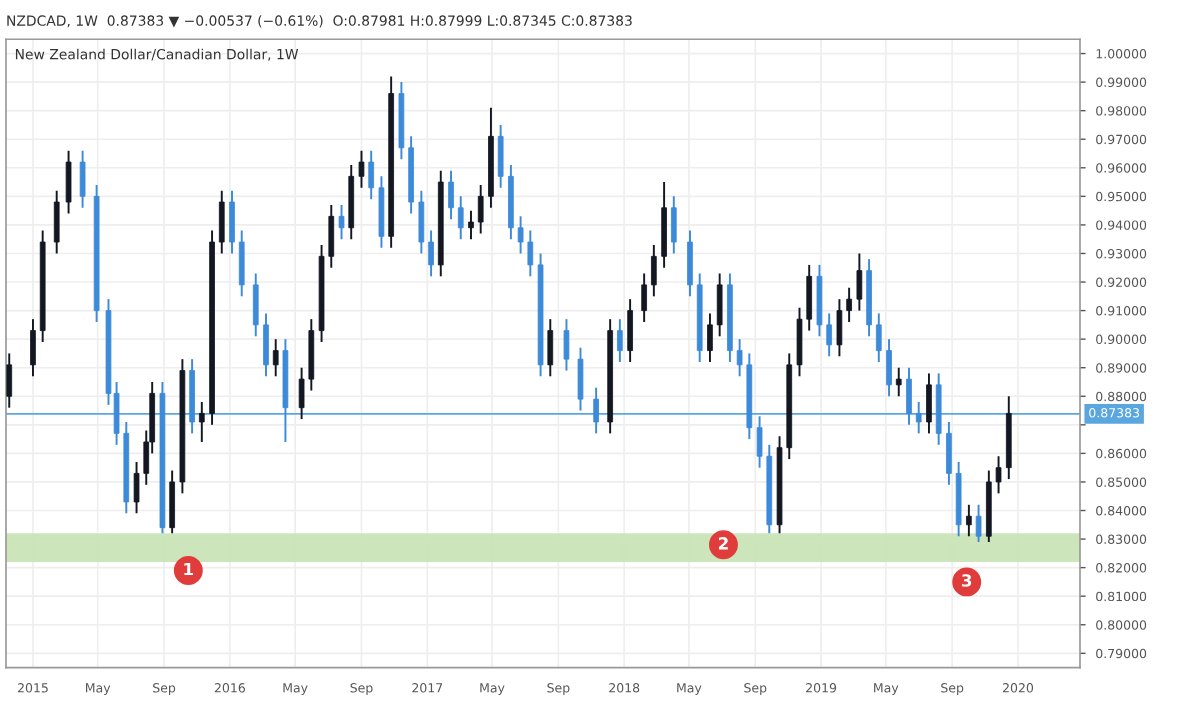 This screenshot has height=714, width=1200. What do you see at coordinates (967, 580) in the screenshot?
I see `annotation: 3` at bounding box center [967, 580].